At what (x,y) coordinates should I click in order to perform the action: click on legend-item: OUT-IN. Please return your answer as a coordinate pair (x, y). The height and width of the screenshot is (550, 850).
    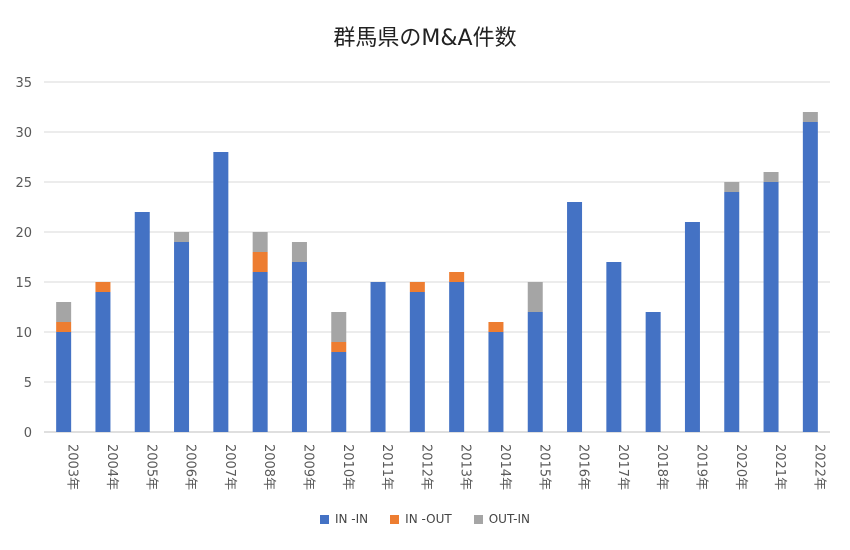
    Looking at the image, I should click on (502, 519).